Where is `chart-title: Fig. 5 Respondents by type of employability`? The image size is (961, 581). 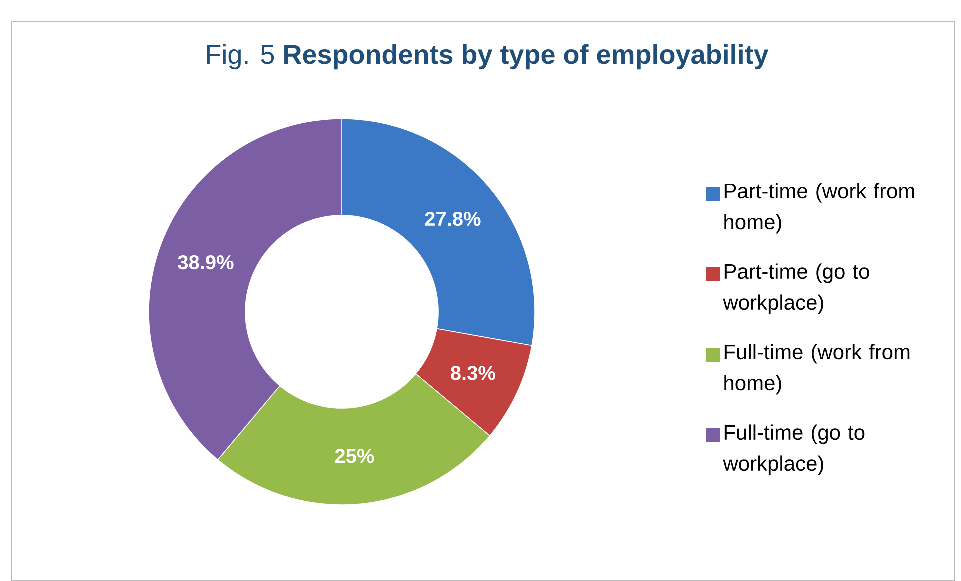 chart-title: Fig. 5 Respondents by type of employability is located at coordinates (488, 57).